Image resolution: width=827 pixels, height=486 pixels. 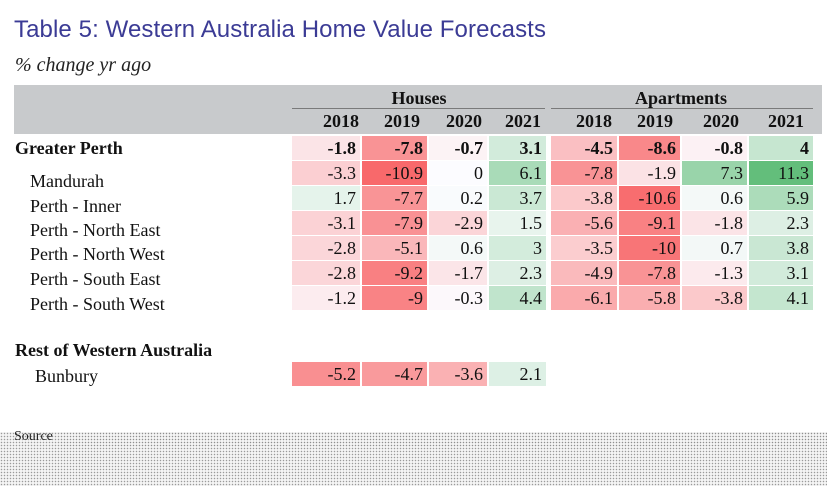 What do you see at coordinates (681, 98) in the screenshot?
I see `group-label-apartments: Apartments` at bounding box center [681, 98].